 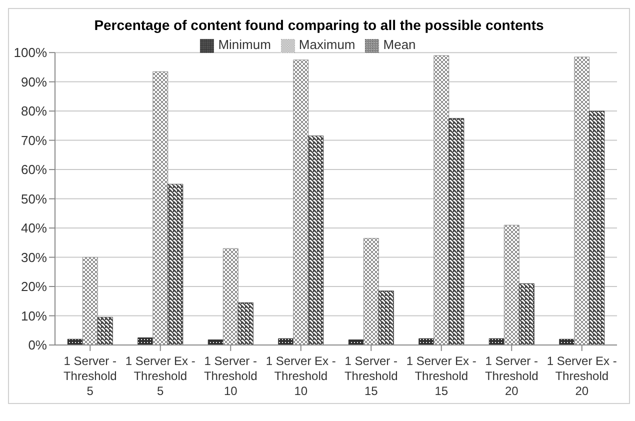 I want to click on y-tick-label: 30%, so click(x=34, y=257).